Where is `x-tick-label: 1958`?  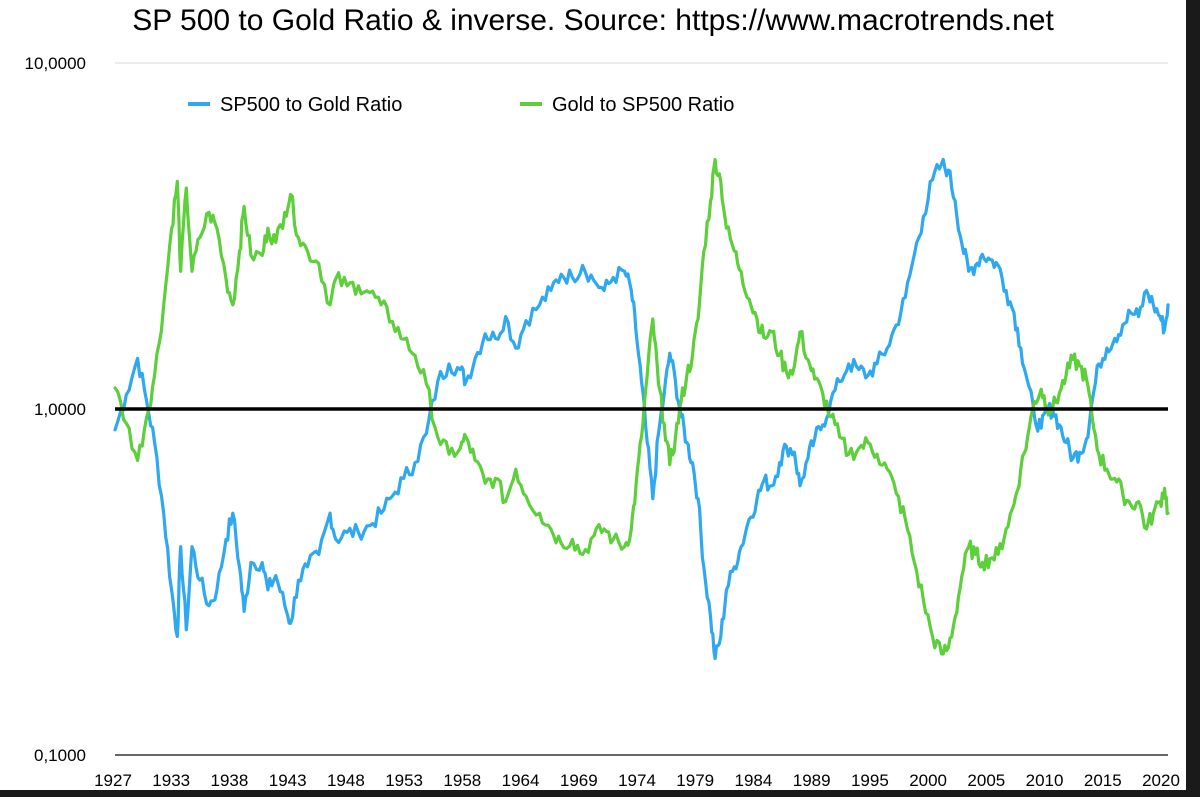 x-tick-label: 1958 is located at coordinates (462, 780).